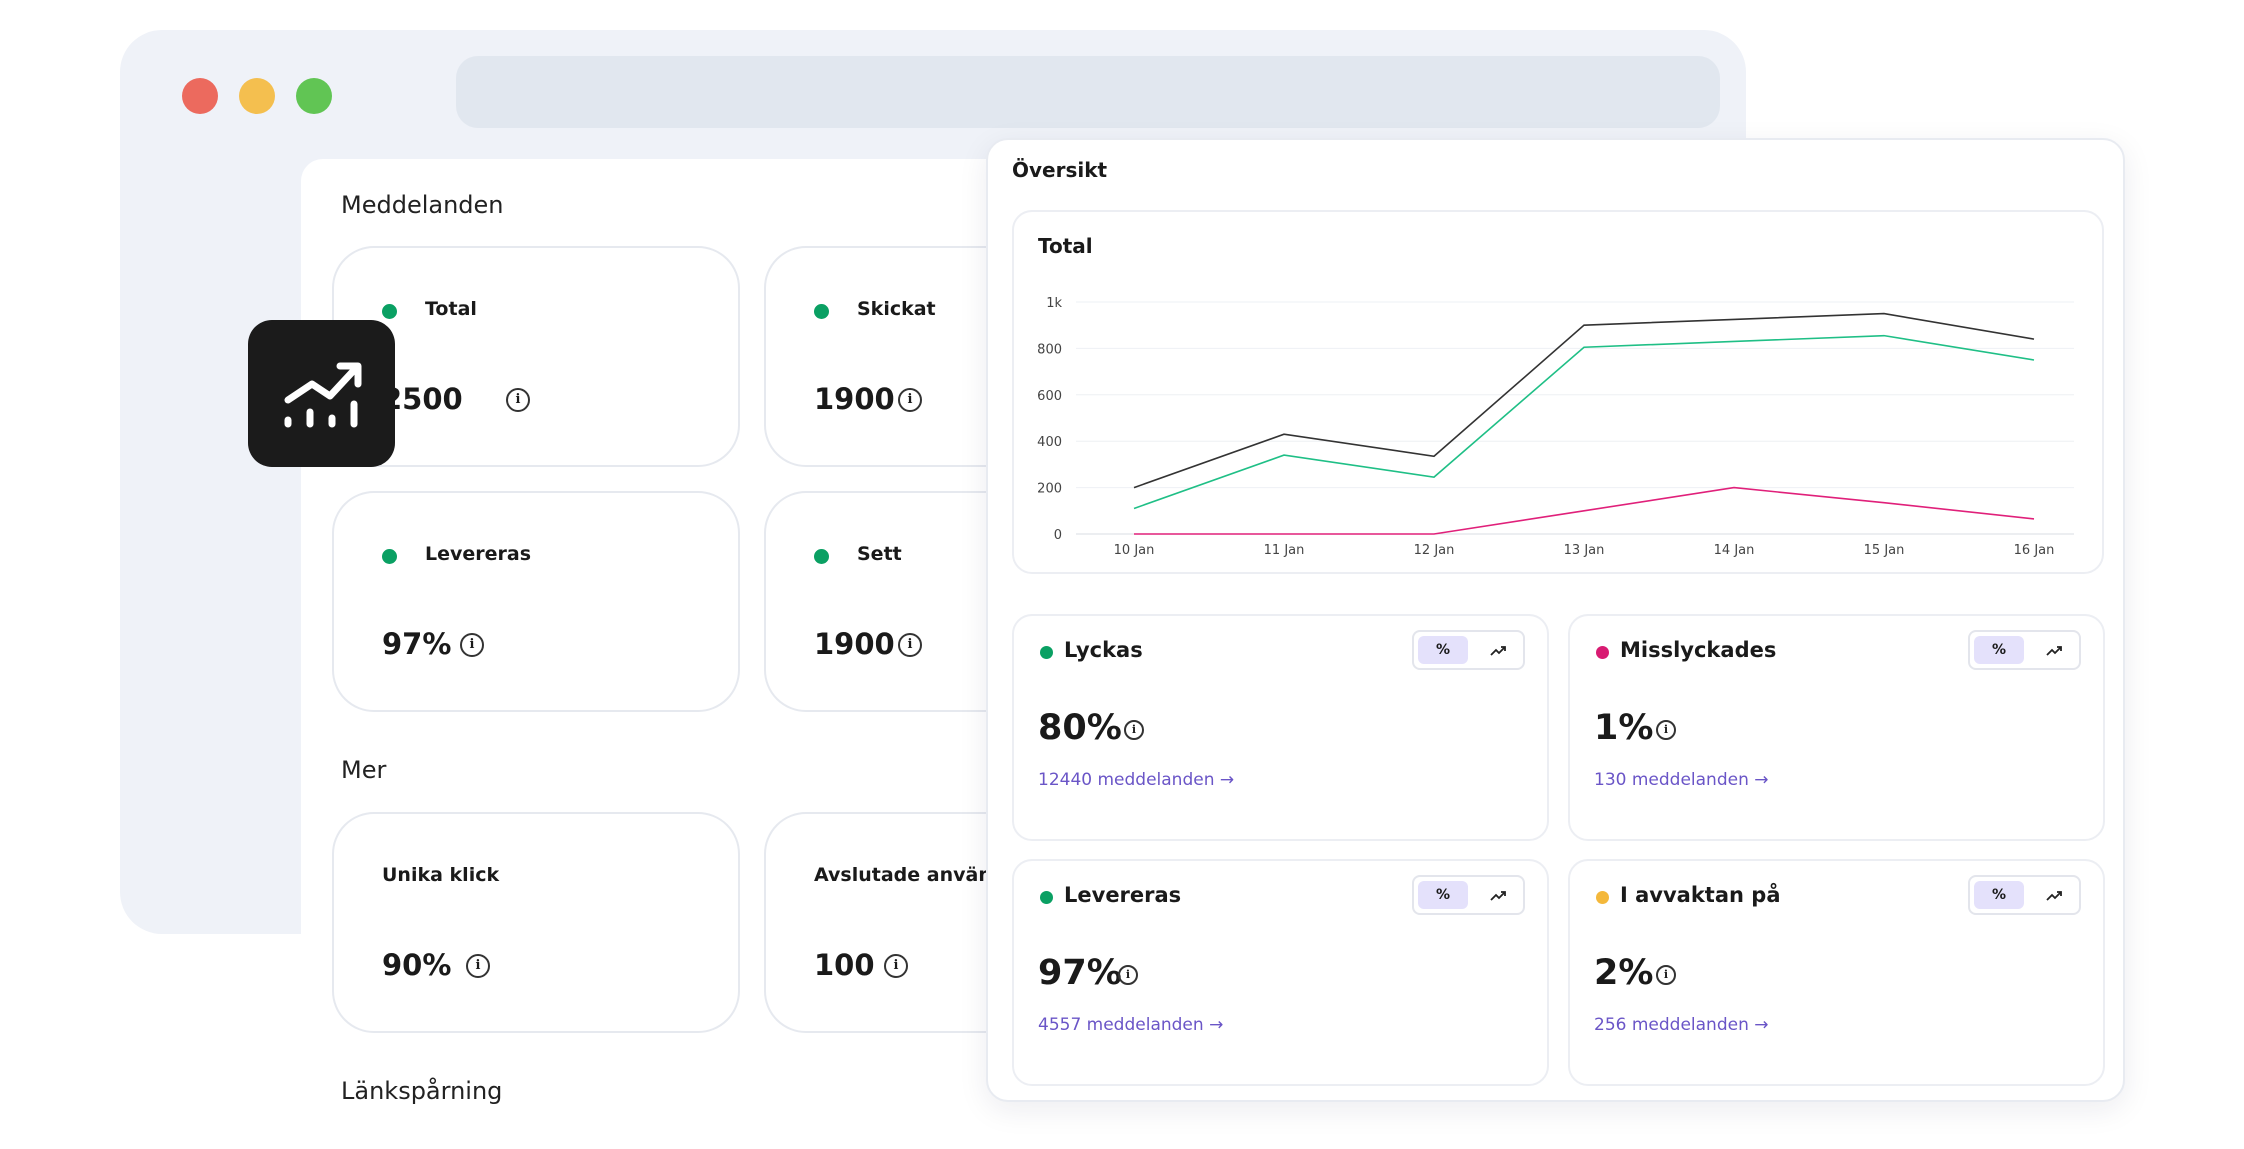  What do you see at coordinates (1054, 303) in the screenshot?
I see `y-tick-label: 1k` at bounding box center [1054, 303].